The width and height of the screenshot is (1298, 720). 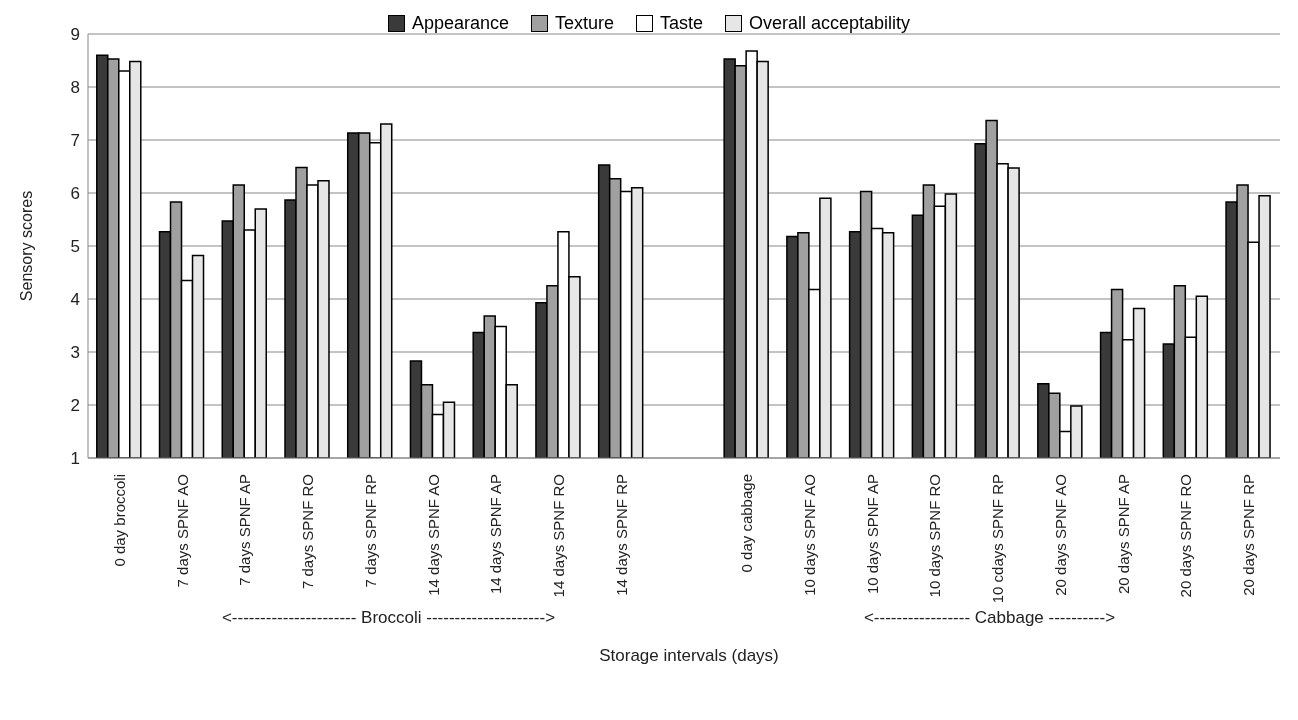 I want to click on legend-label: Appearance, so click(x=460, y=23).